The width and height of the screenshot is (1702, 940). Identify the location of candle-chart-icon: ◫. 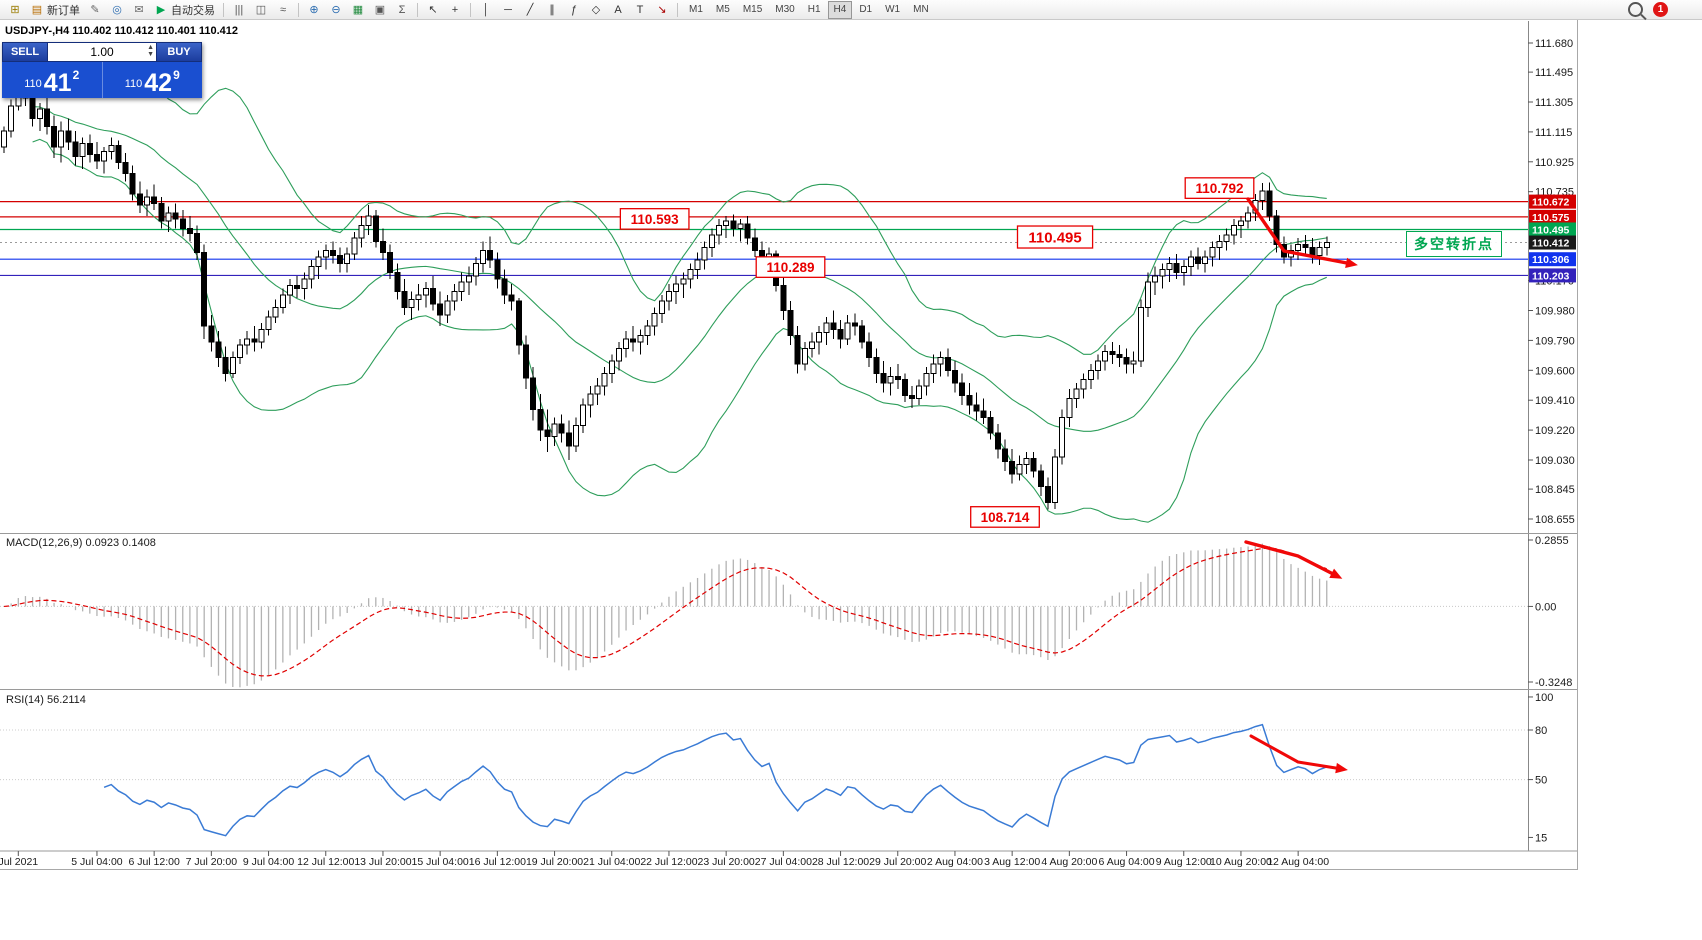
(261, 9).